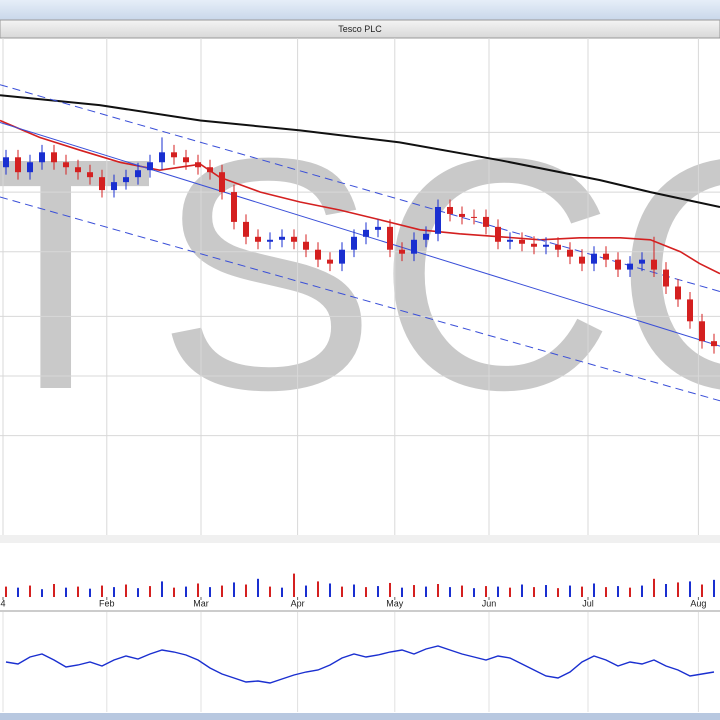 The height and width of the screenshot is (720, 720). I want to click on x-tick-label: May, so click(395, 603).